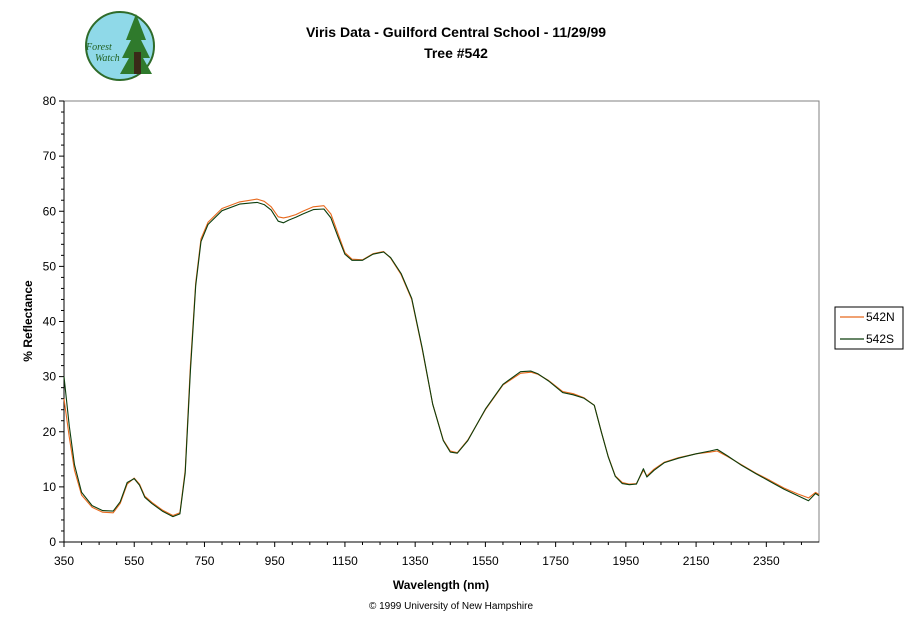 The width and height of the screenshot is (911, 623). I want to click on x-axis-ticks: 350 550 750 950 1150 1350 1550 1750 1950 2150 2350, so click(428, 555).